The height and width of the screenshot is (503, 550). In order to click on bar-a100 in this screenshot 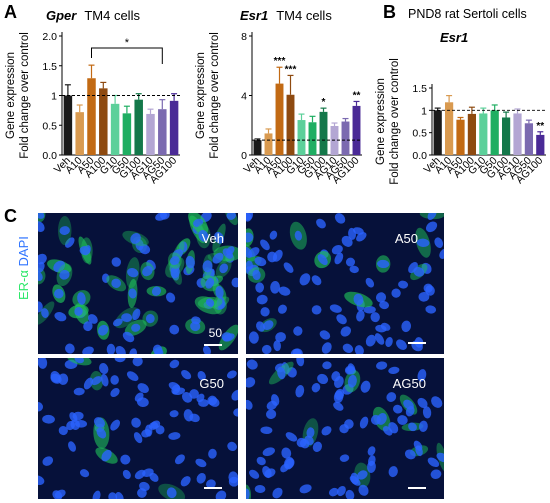, I will do `click(103, 121)`.